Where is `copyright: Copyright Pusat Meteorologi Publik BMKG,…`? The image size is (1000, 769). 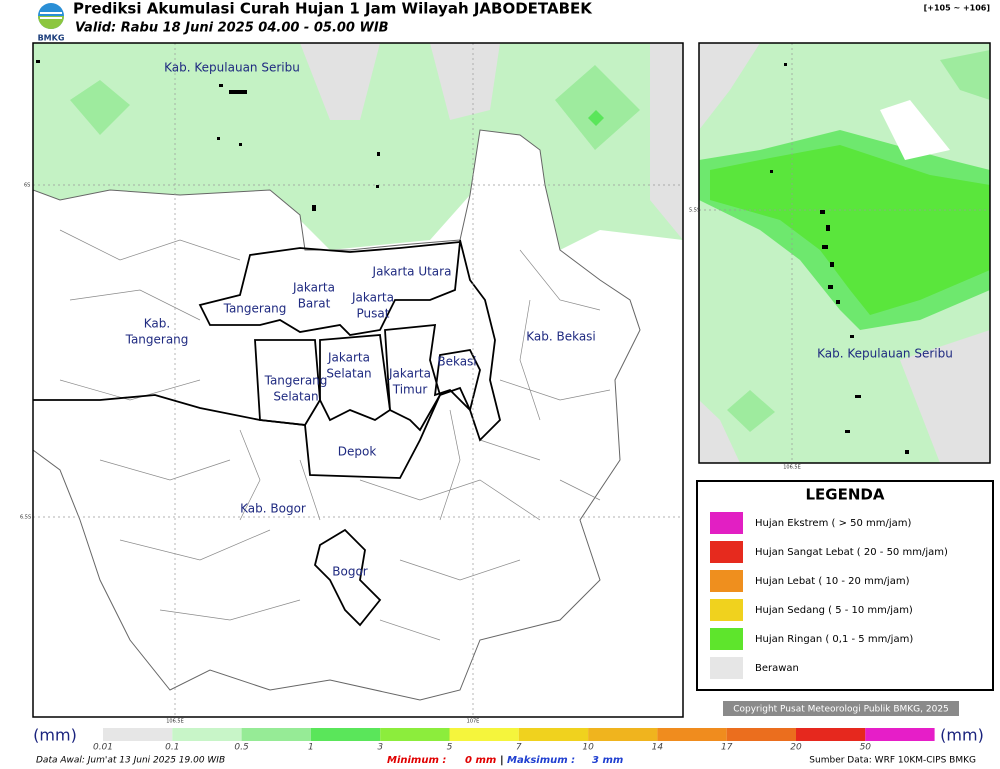
copyright: Copyright Pusat Meteorologi Publik BMKG,… is located at coordinates (841, 710).